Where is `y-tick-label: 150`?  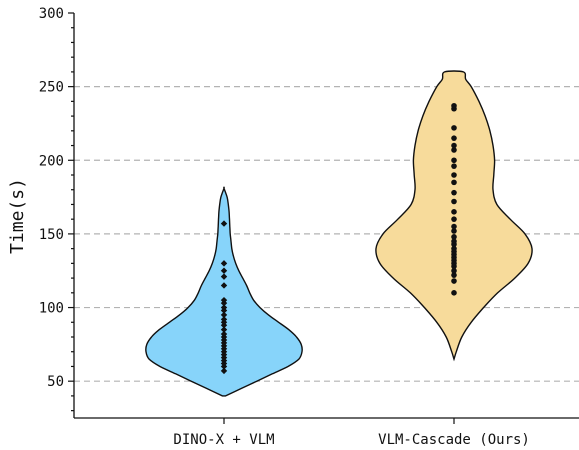
y-tick-label: 150 is located at coordinates (51, 235).